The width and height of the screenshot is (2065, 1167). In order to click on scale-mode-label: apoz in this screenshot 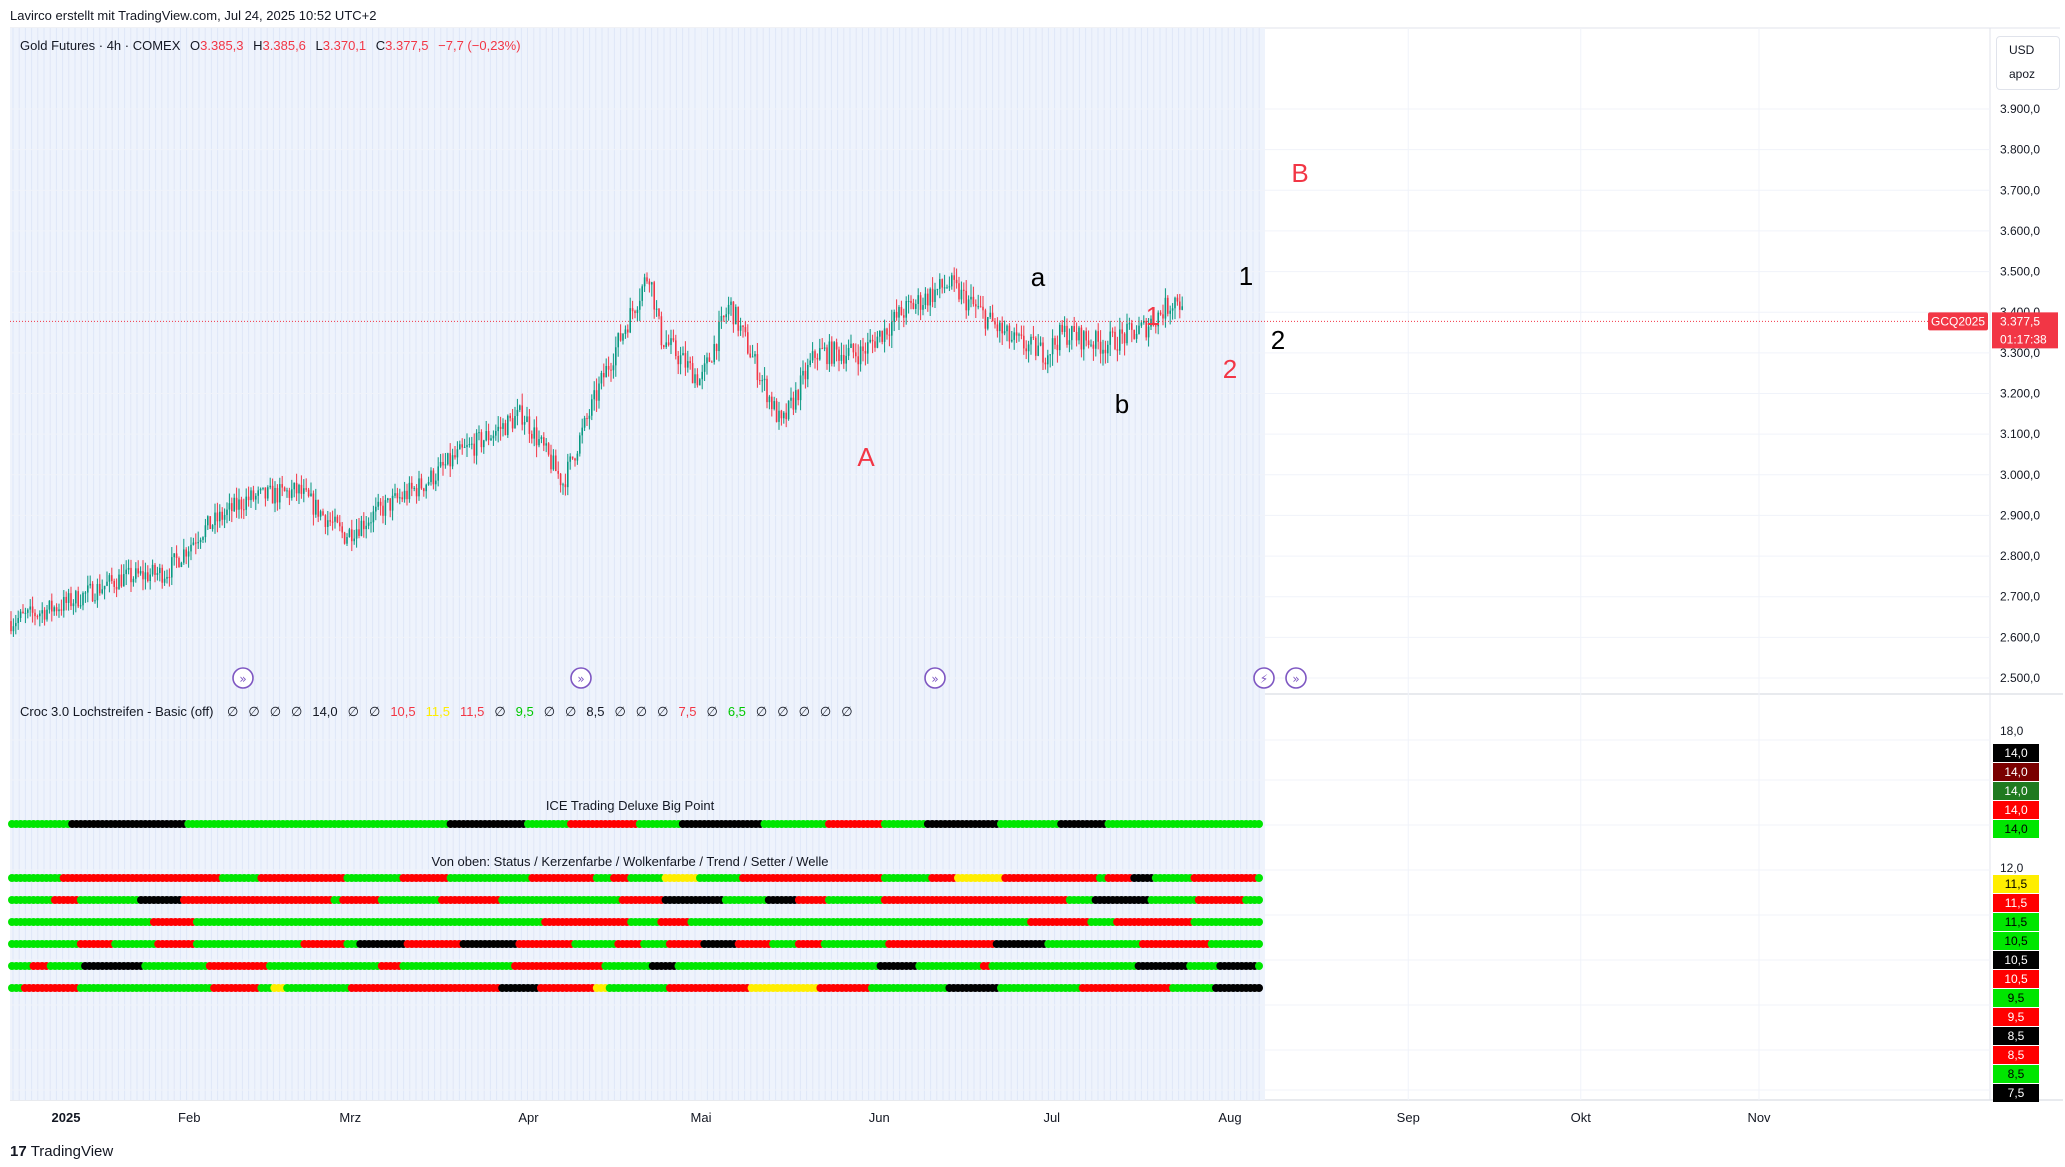, I will do `click(2022, 74)`.